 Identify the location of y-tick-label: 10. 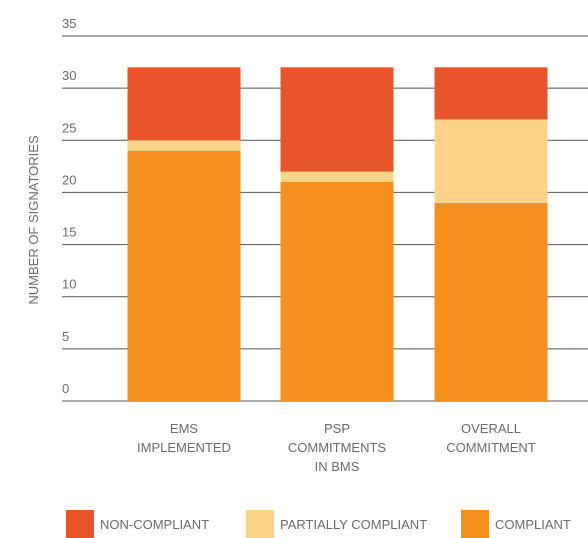
(69, 284).